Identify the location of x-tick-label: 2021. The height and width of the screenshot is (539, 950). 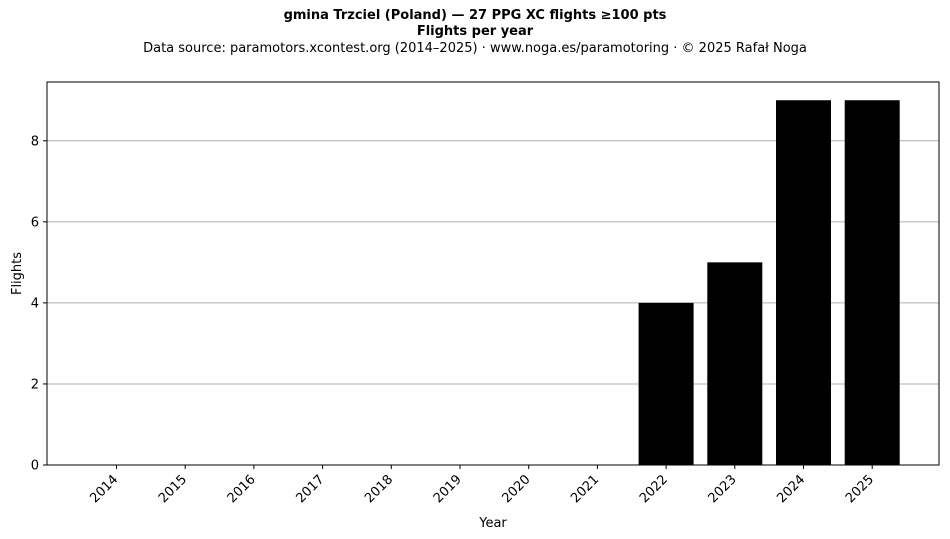
(585, 489).